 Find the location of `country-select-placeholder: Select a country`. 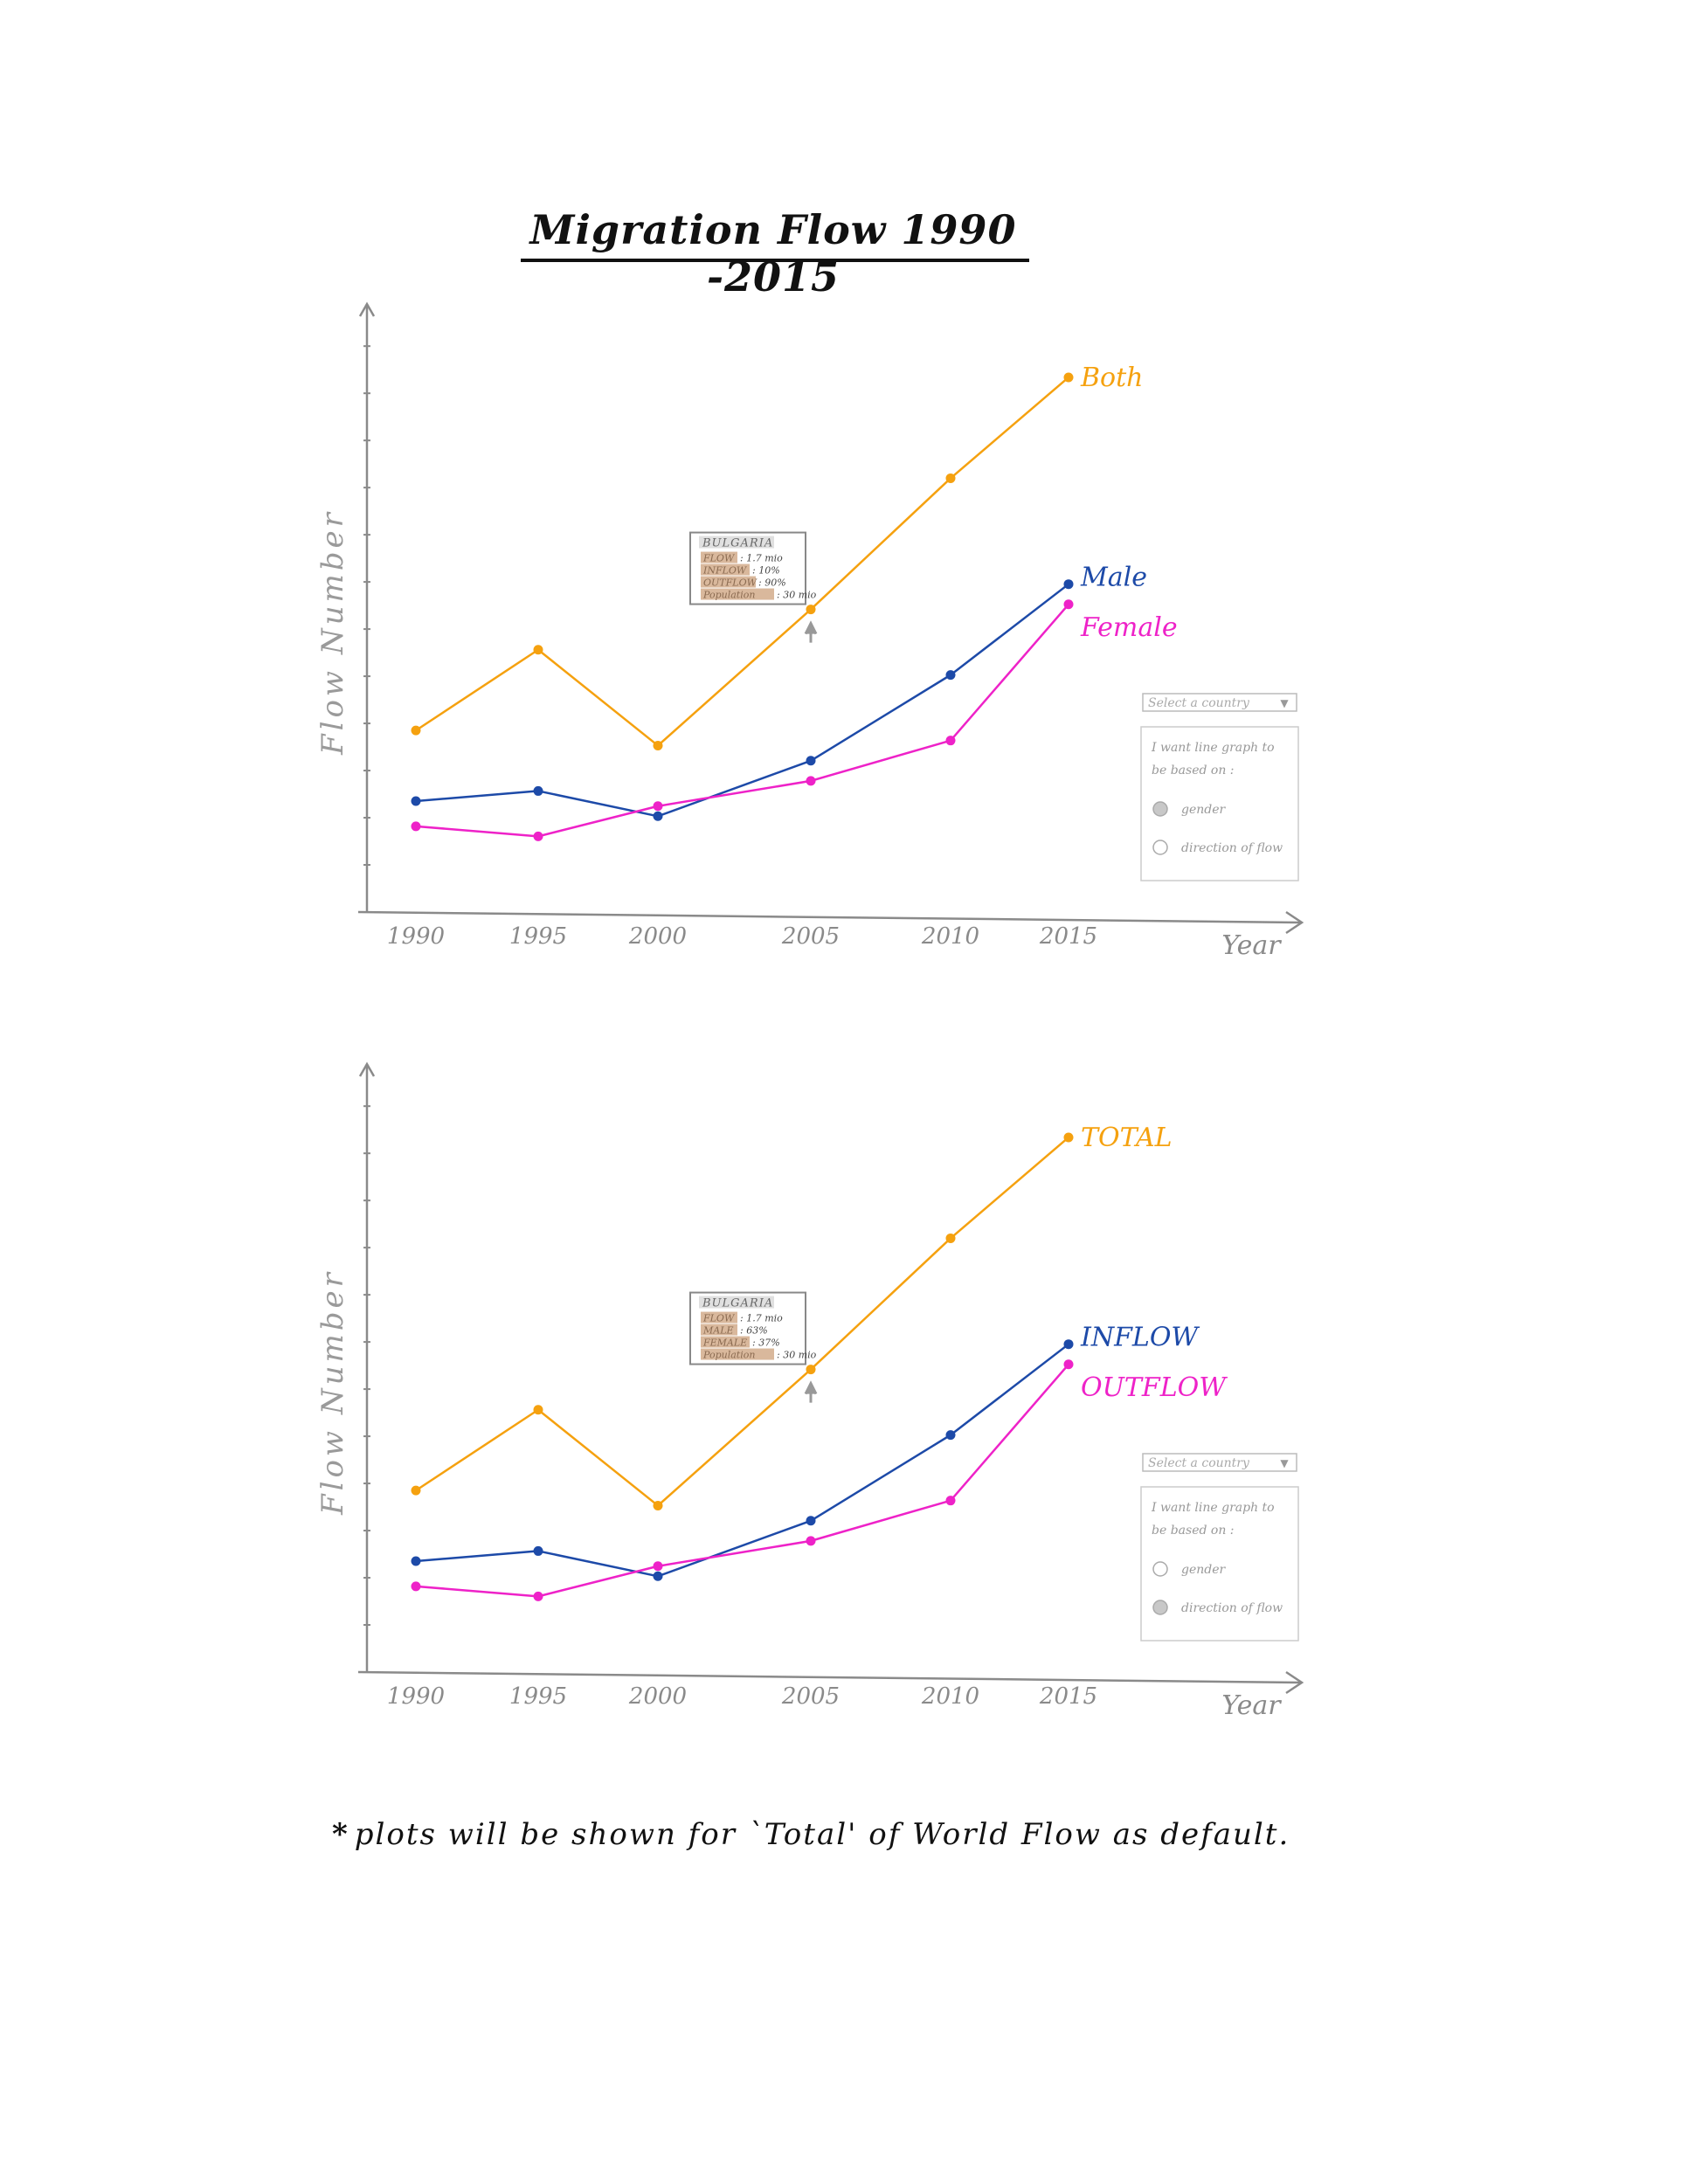

country-select-placeholder: Select a country is located at coordinates (1199, 703).